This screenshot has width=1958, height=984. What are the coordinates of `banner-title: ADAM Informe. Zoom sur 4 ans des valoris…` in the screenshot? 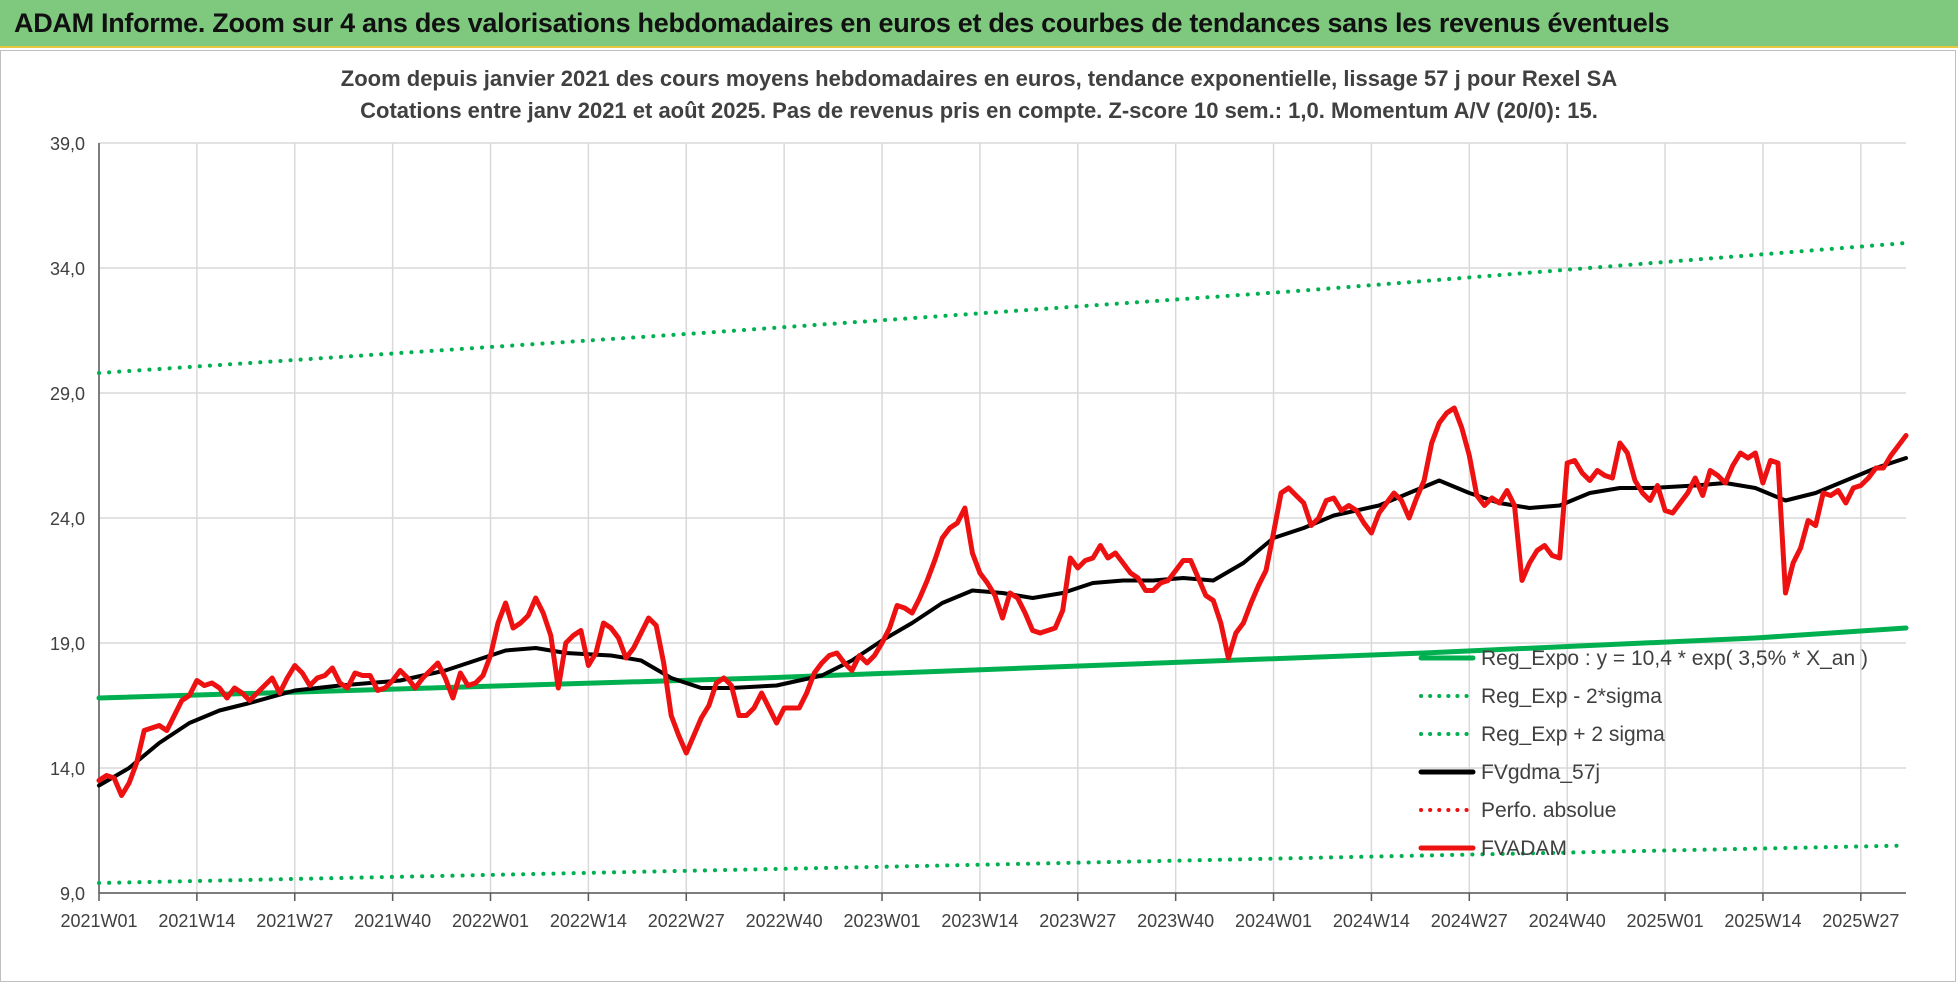 It's located at (842, 23).